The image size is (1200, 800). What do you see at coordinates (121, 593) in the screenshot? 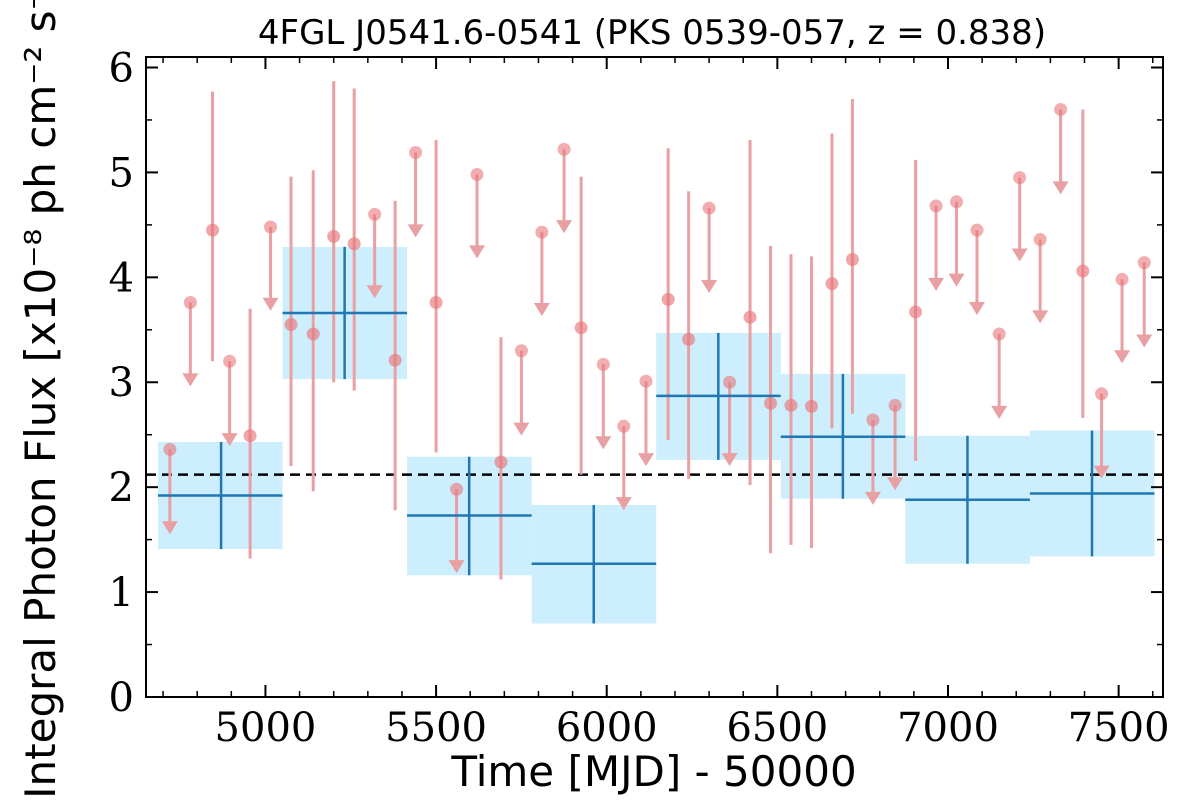
I see `y-tick-label: 1` at bounding box center [121, 593].